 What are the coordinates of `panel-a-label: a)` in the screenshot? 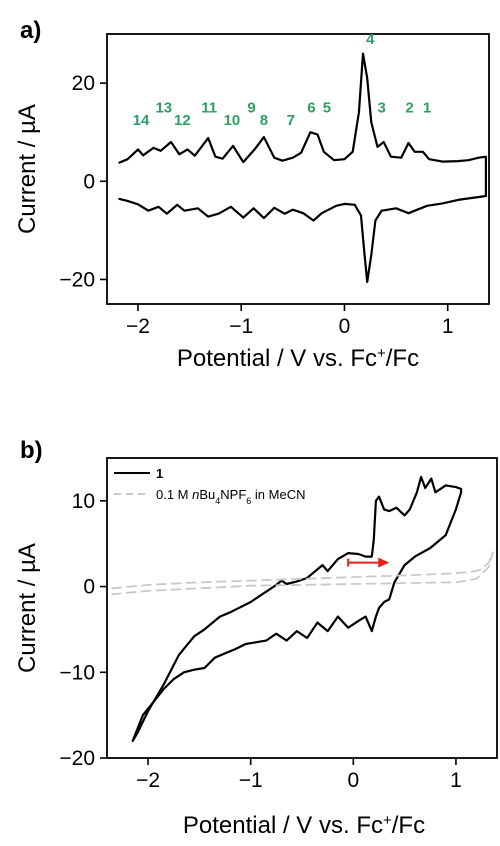 It's located at (30, 30).